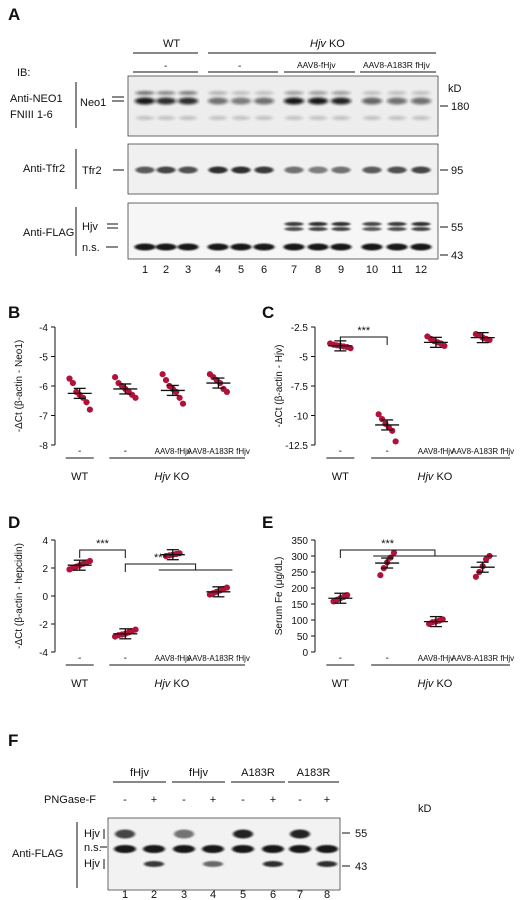 This screenshot has width=520, height=900. Describe the element at coordinates (43, 417) in the screenshot. I see `y-tick-label: -7` at that location.